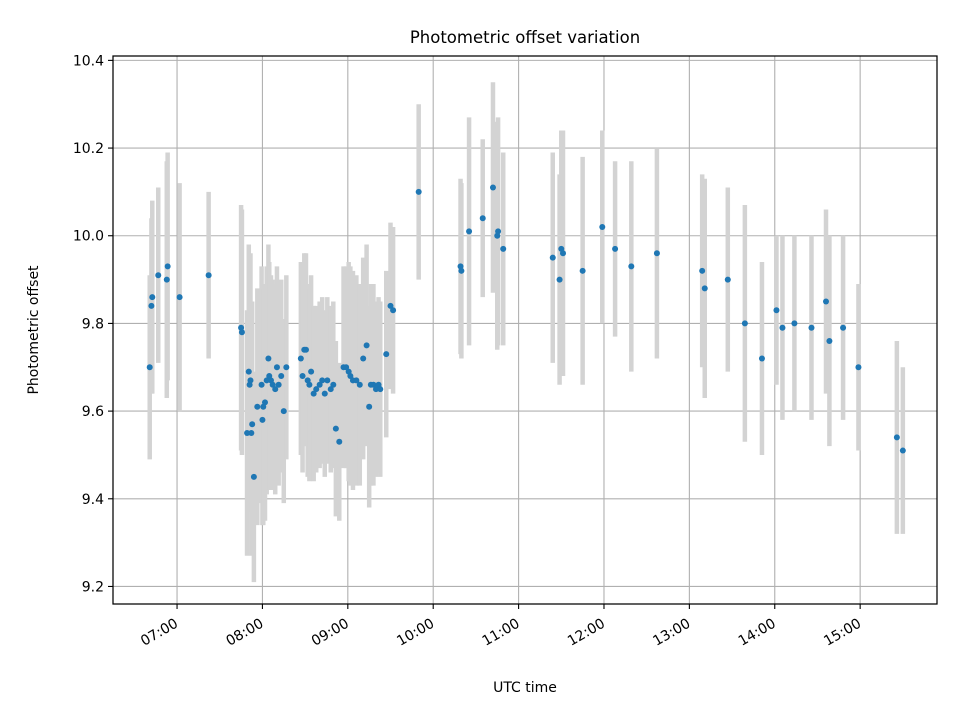  What do you see at coordinates (88, 237) in the screenshot?
I see `y-tick-label: 10.0` at bounding box center [88, 237].